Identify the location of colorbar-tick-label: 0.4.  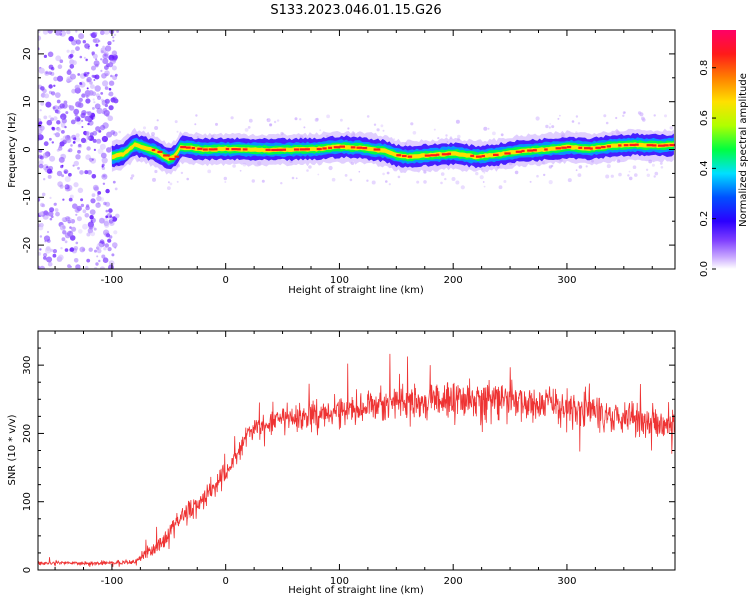
(704, 168).